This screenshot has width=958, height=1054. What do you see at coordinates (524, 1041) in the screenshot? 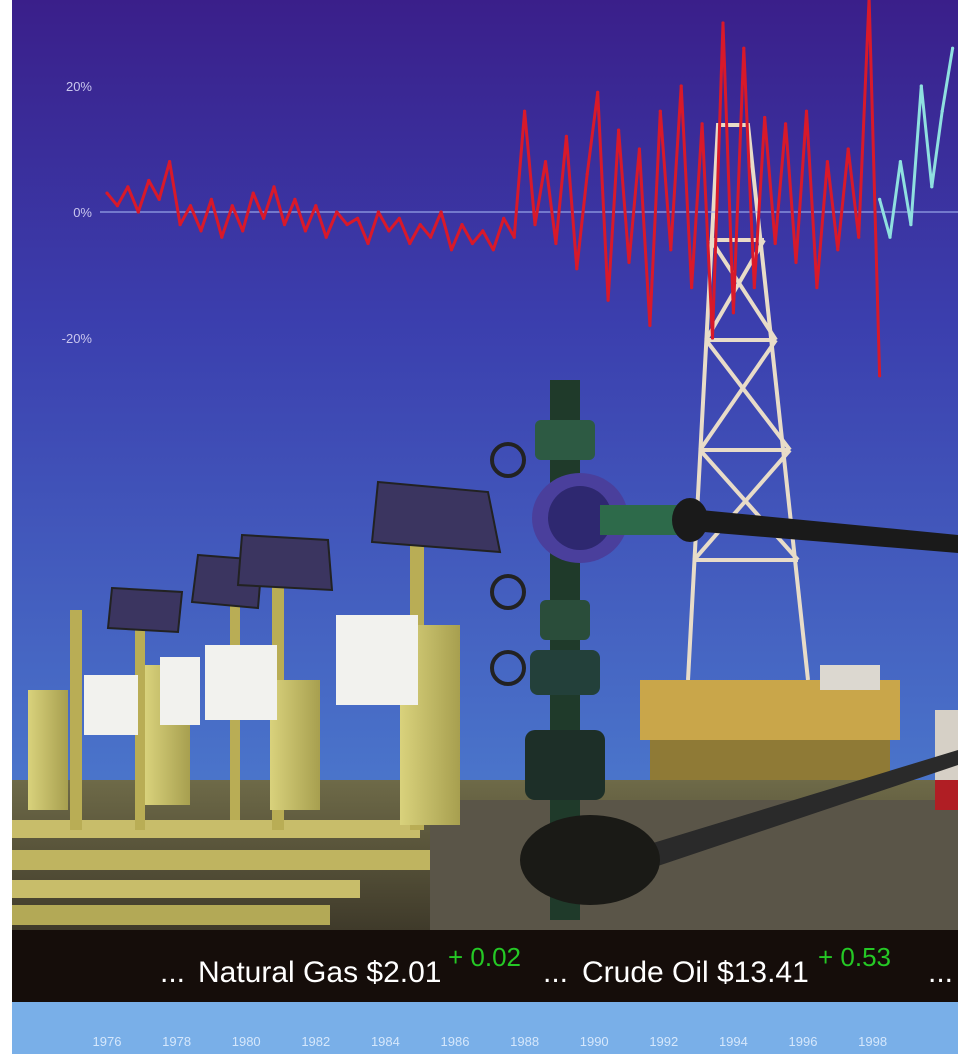
I see `x-tick-label: 1988` at bounding box center [524, 1041].